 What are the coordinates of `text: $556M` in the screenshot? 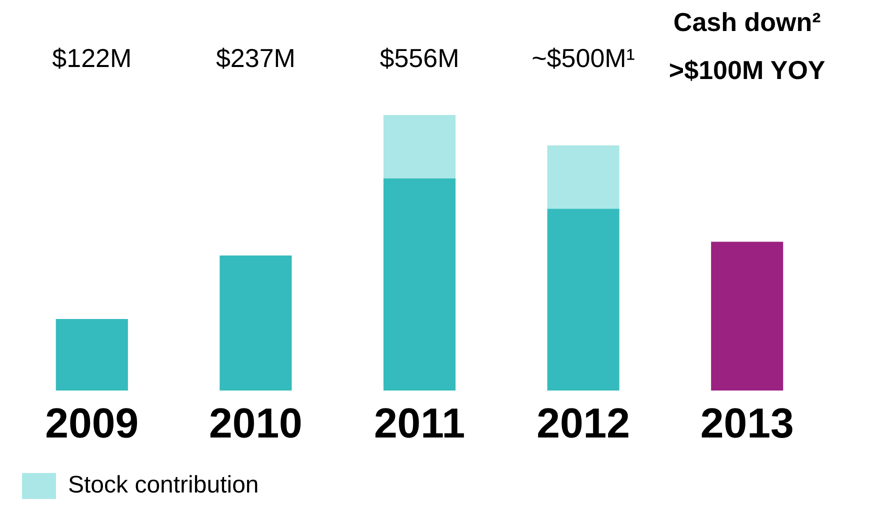 It's located at (420, 58).